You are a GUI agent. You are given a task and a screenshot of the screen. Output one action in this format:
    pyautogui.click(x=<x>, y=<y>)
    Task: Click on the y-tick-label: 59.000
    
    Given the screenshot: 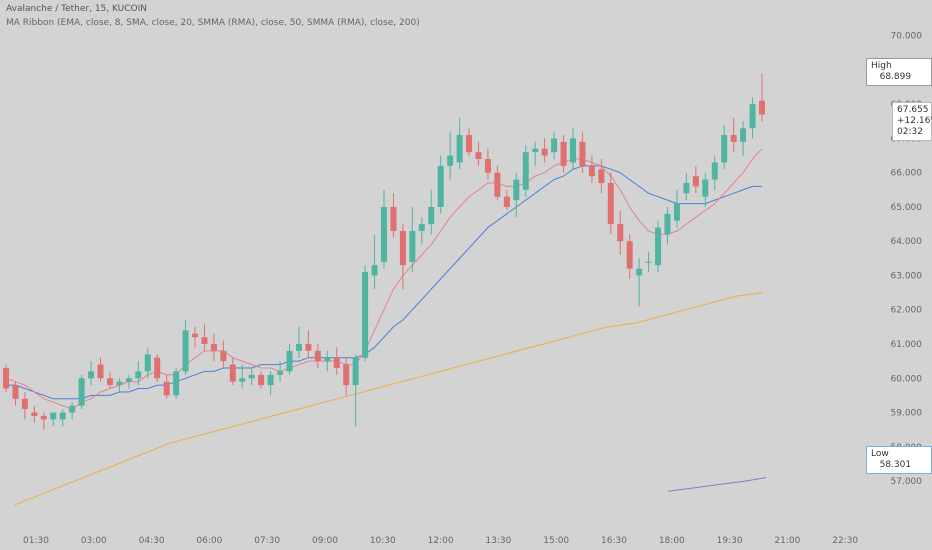 What is the action you would take?
    pyautogui.click(x=907, y=414)
    